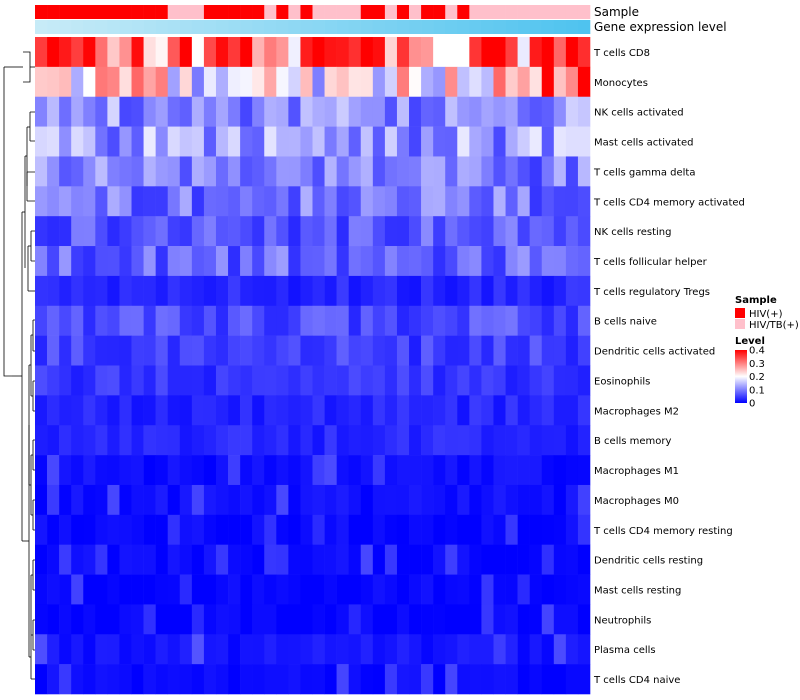 The height and width of the screenshot is (700, 800). I want to click on row-label: T cells follicular helper, so click(650, 262).